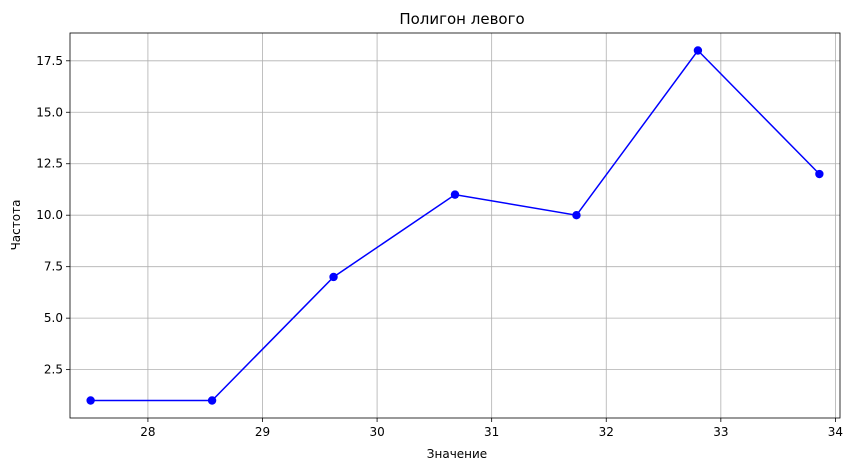 This screenshot has width=855, height=470. I want to click on x-tick-label: 32, so click(606, 432).